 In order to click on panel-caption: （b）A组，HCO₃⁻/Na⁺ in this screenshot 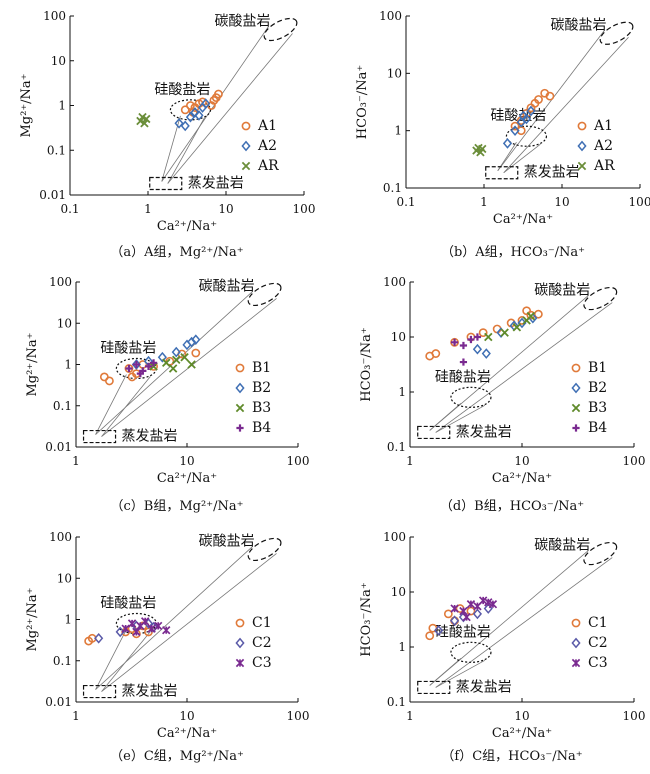, I will do `click(513, 252)`.